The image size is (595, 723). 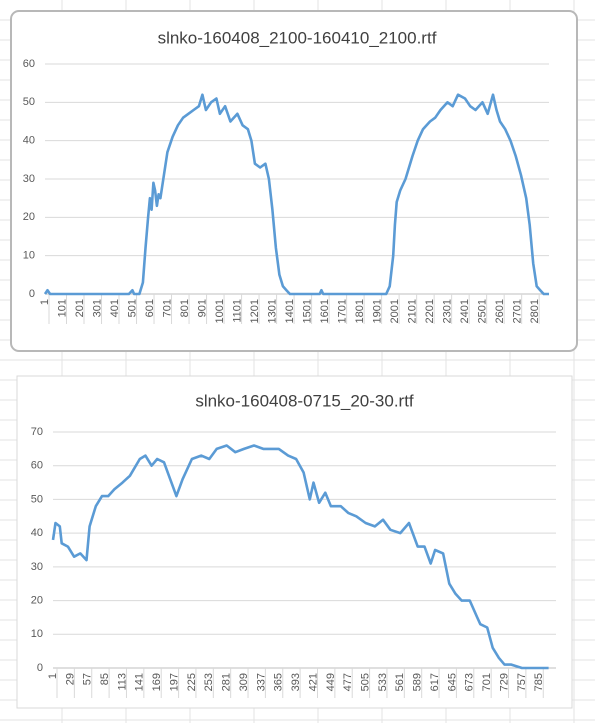 What do you see at coordinates (80, 308) in the screenshot?
I see `x-tick-label: 201` at bounding box center [80, 308].